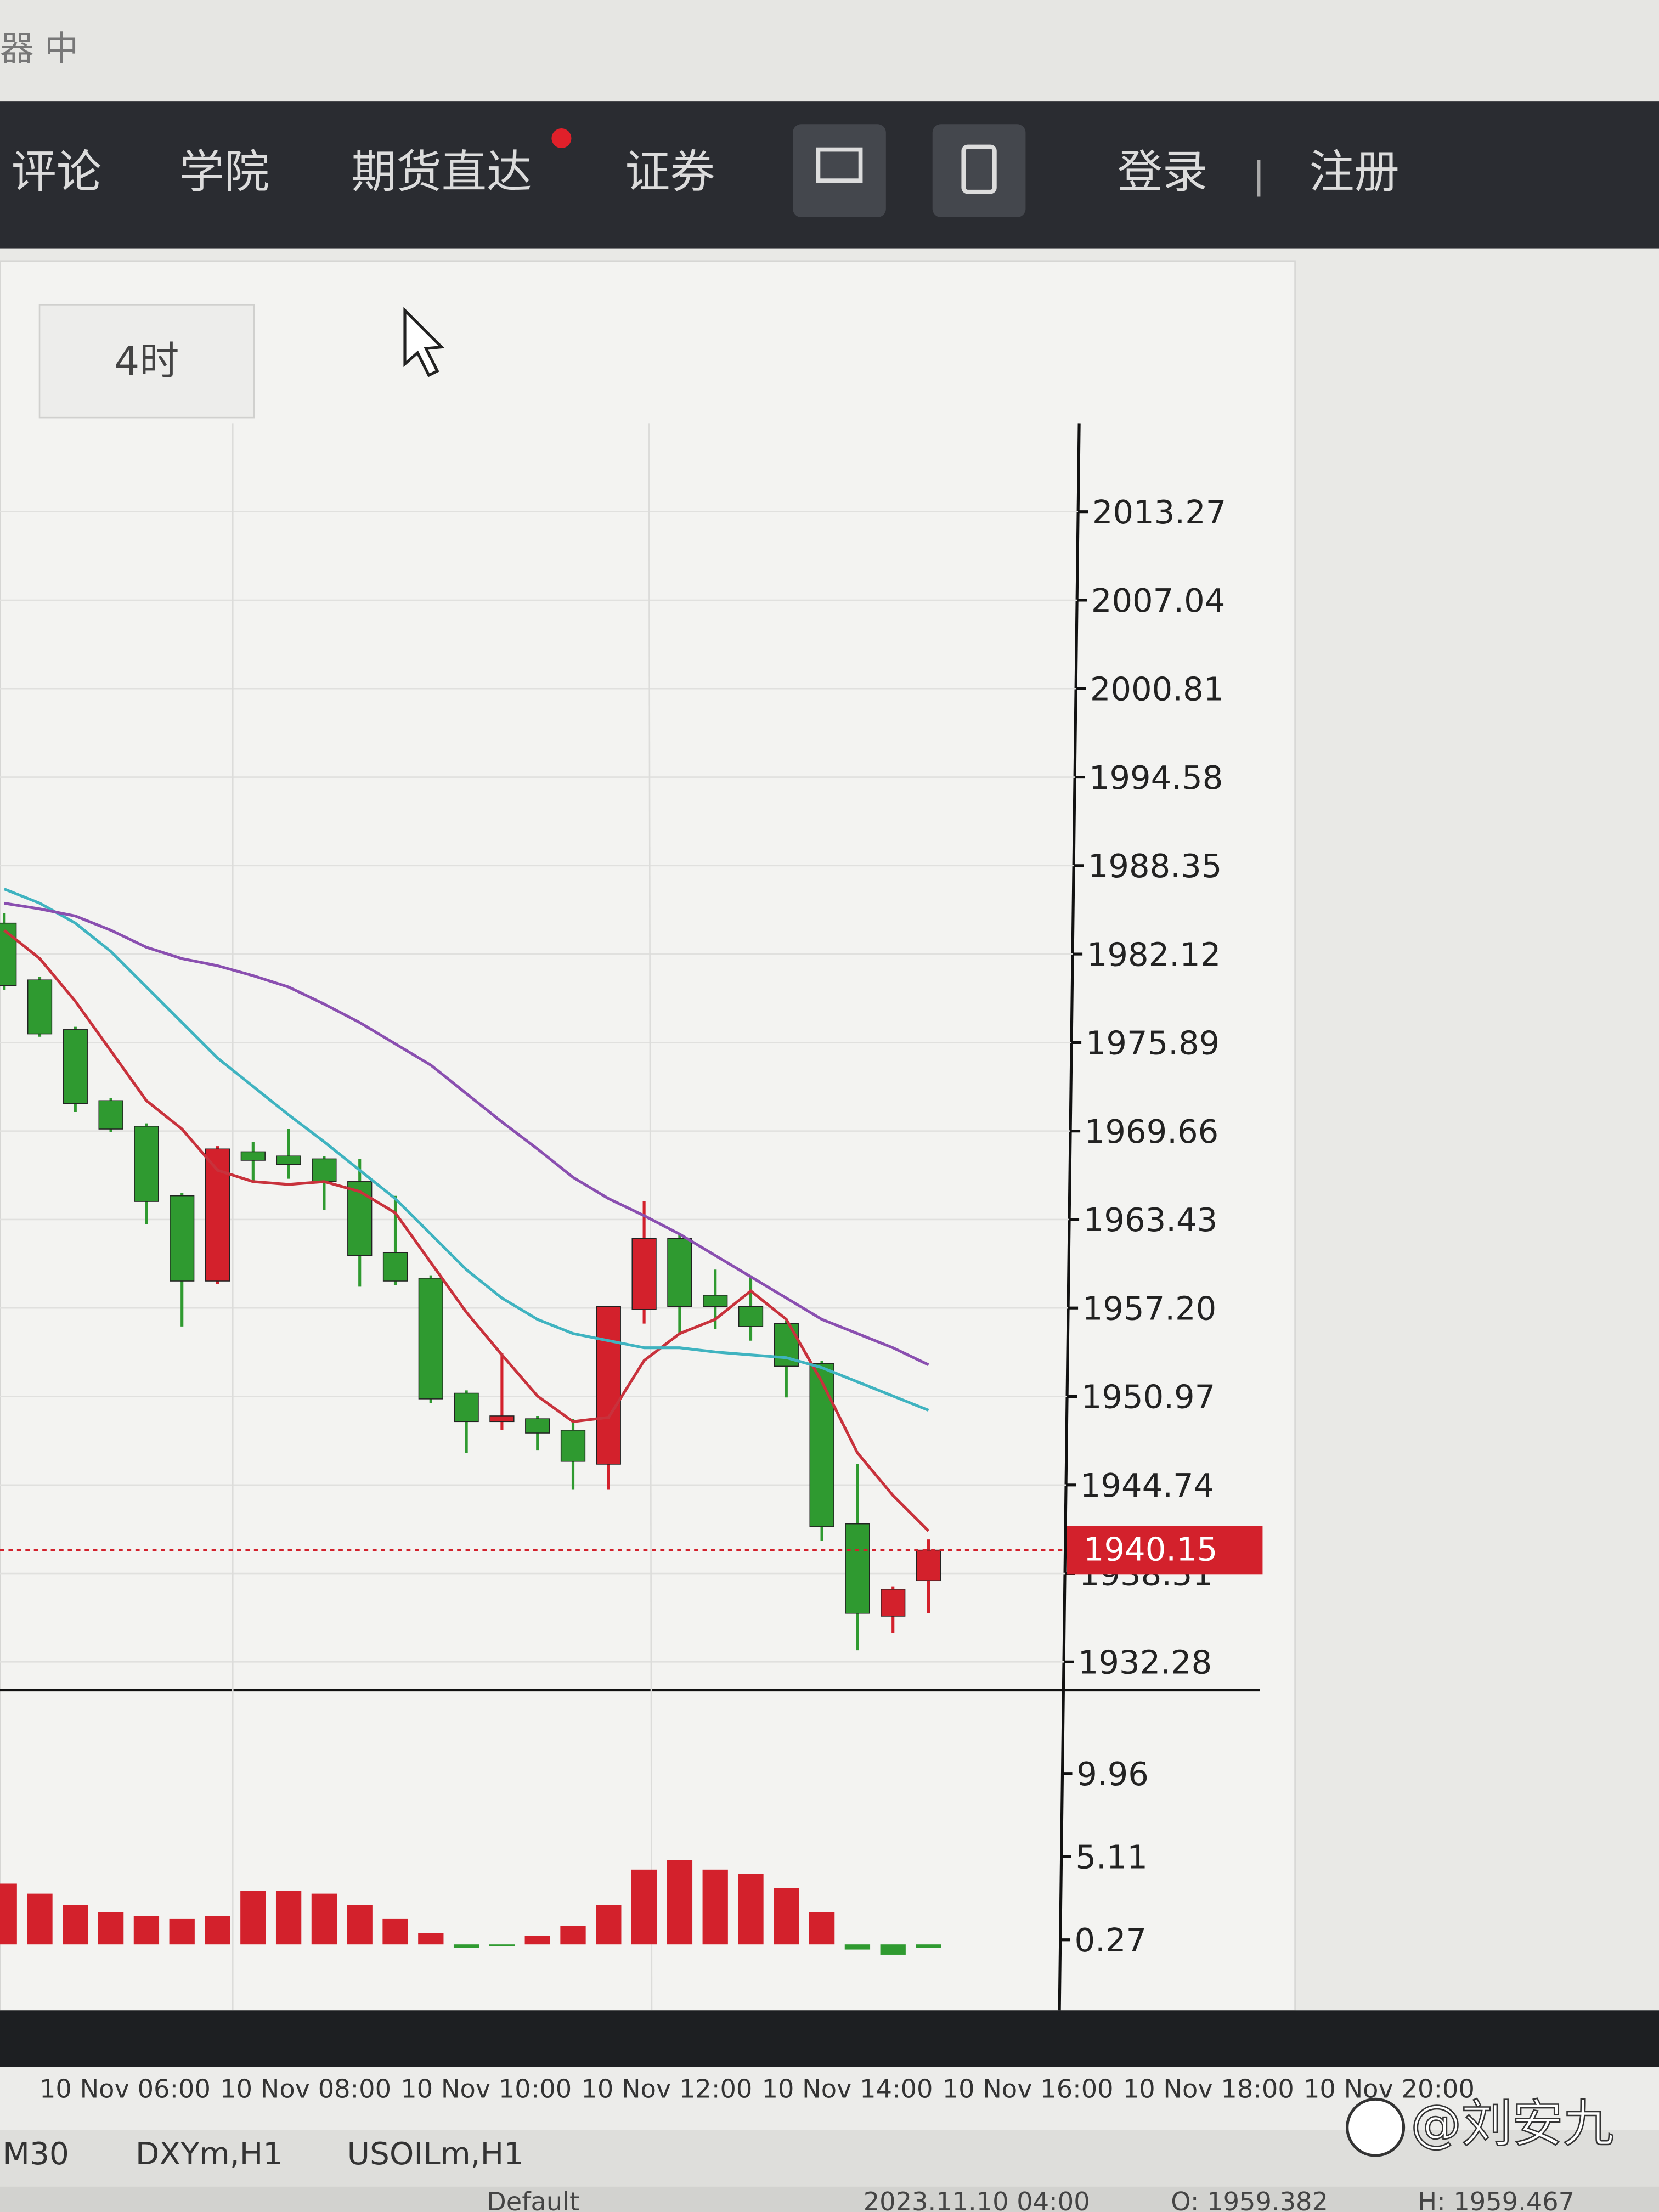 The width and height of the screenshot is (1659, 2212). Describe the element at coordinates (830, 2199) in the screenshot. I see `status-bar` at that location.